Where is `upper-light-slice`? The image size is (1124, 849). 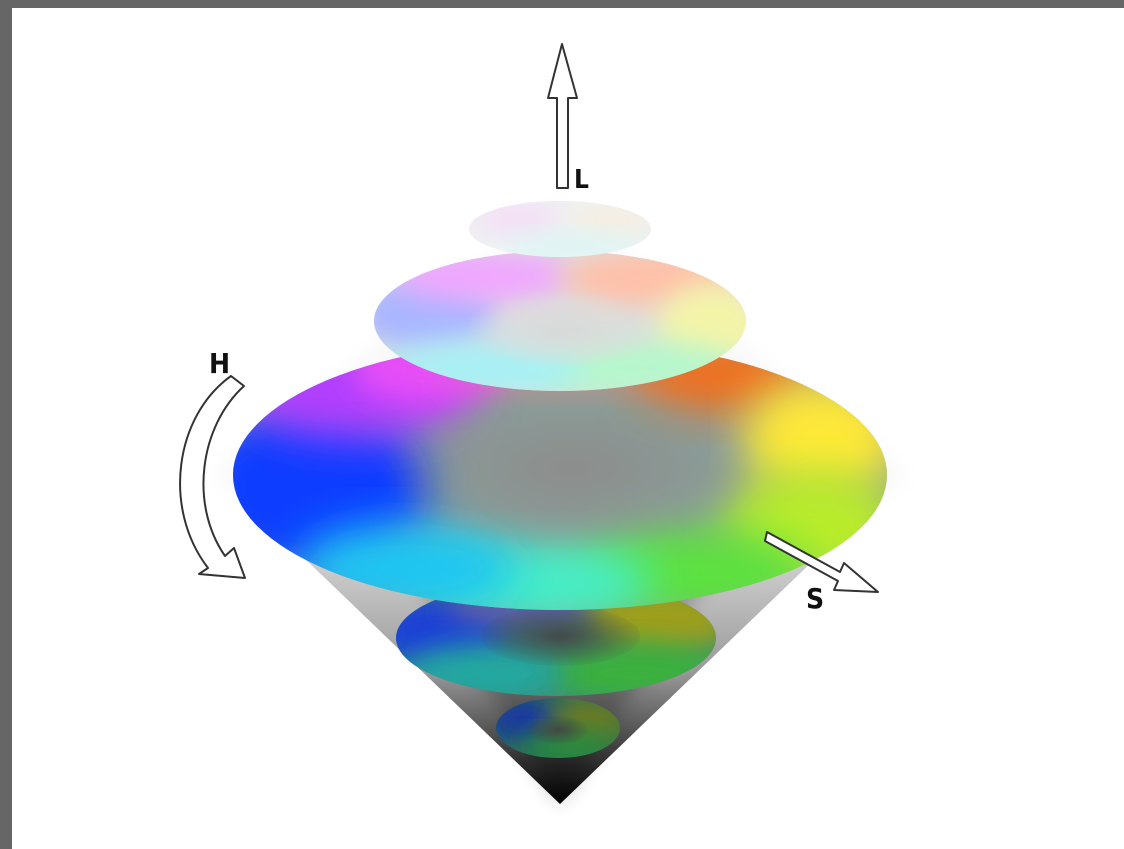
upper-light-slice is located at coordinates (560, 321).